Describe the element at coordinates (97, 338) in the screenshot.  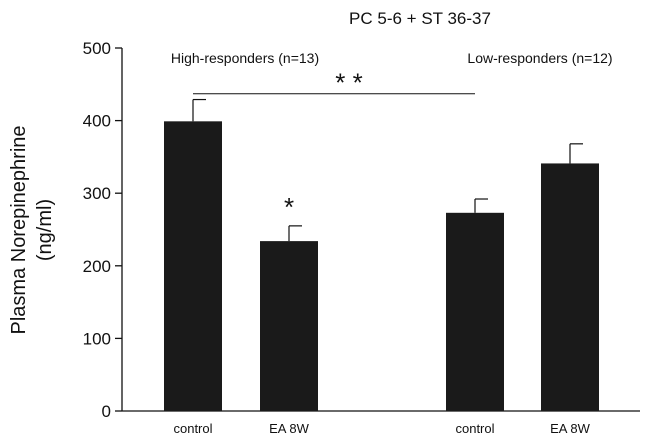
I see `y-tick-label: 100` at that location.